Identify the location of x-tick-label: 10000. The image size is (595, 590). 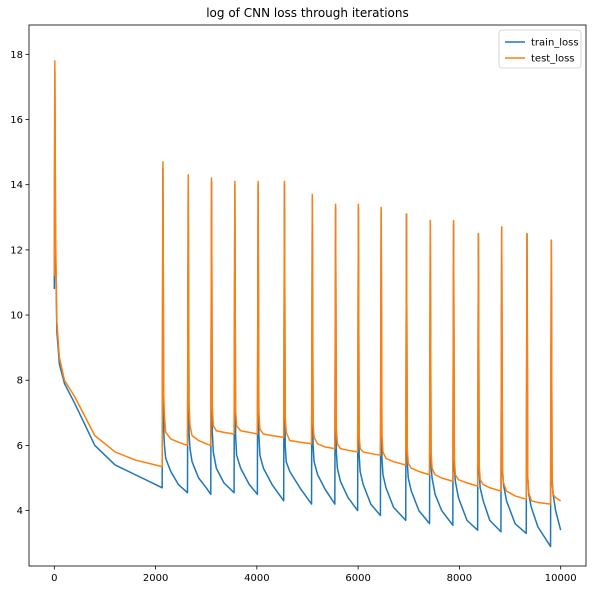
(561, 578).